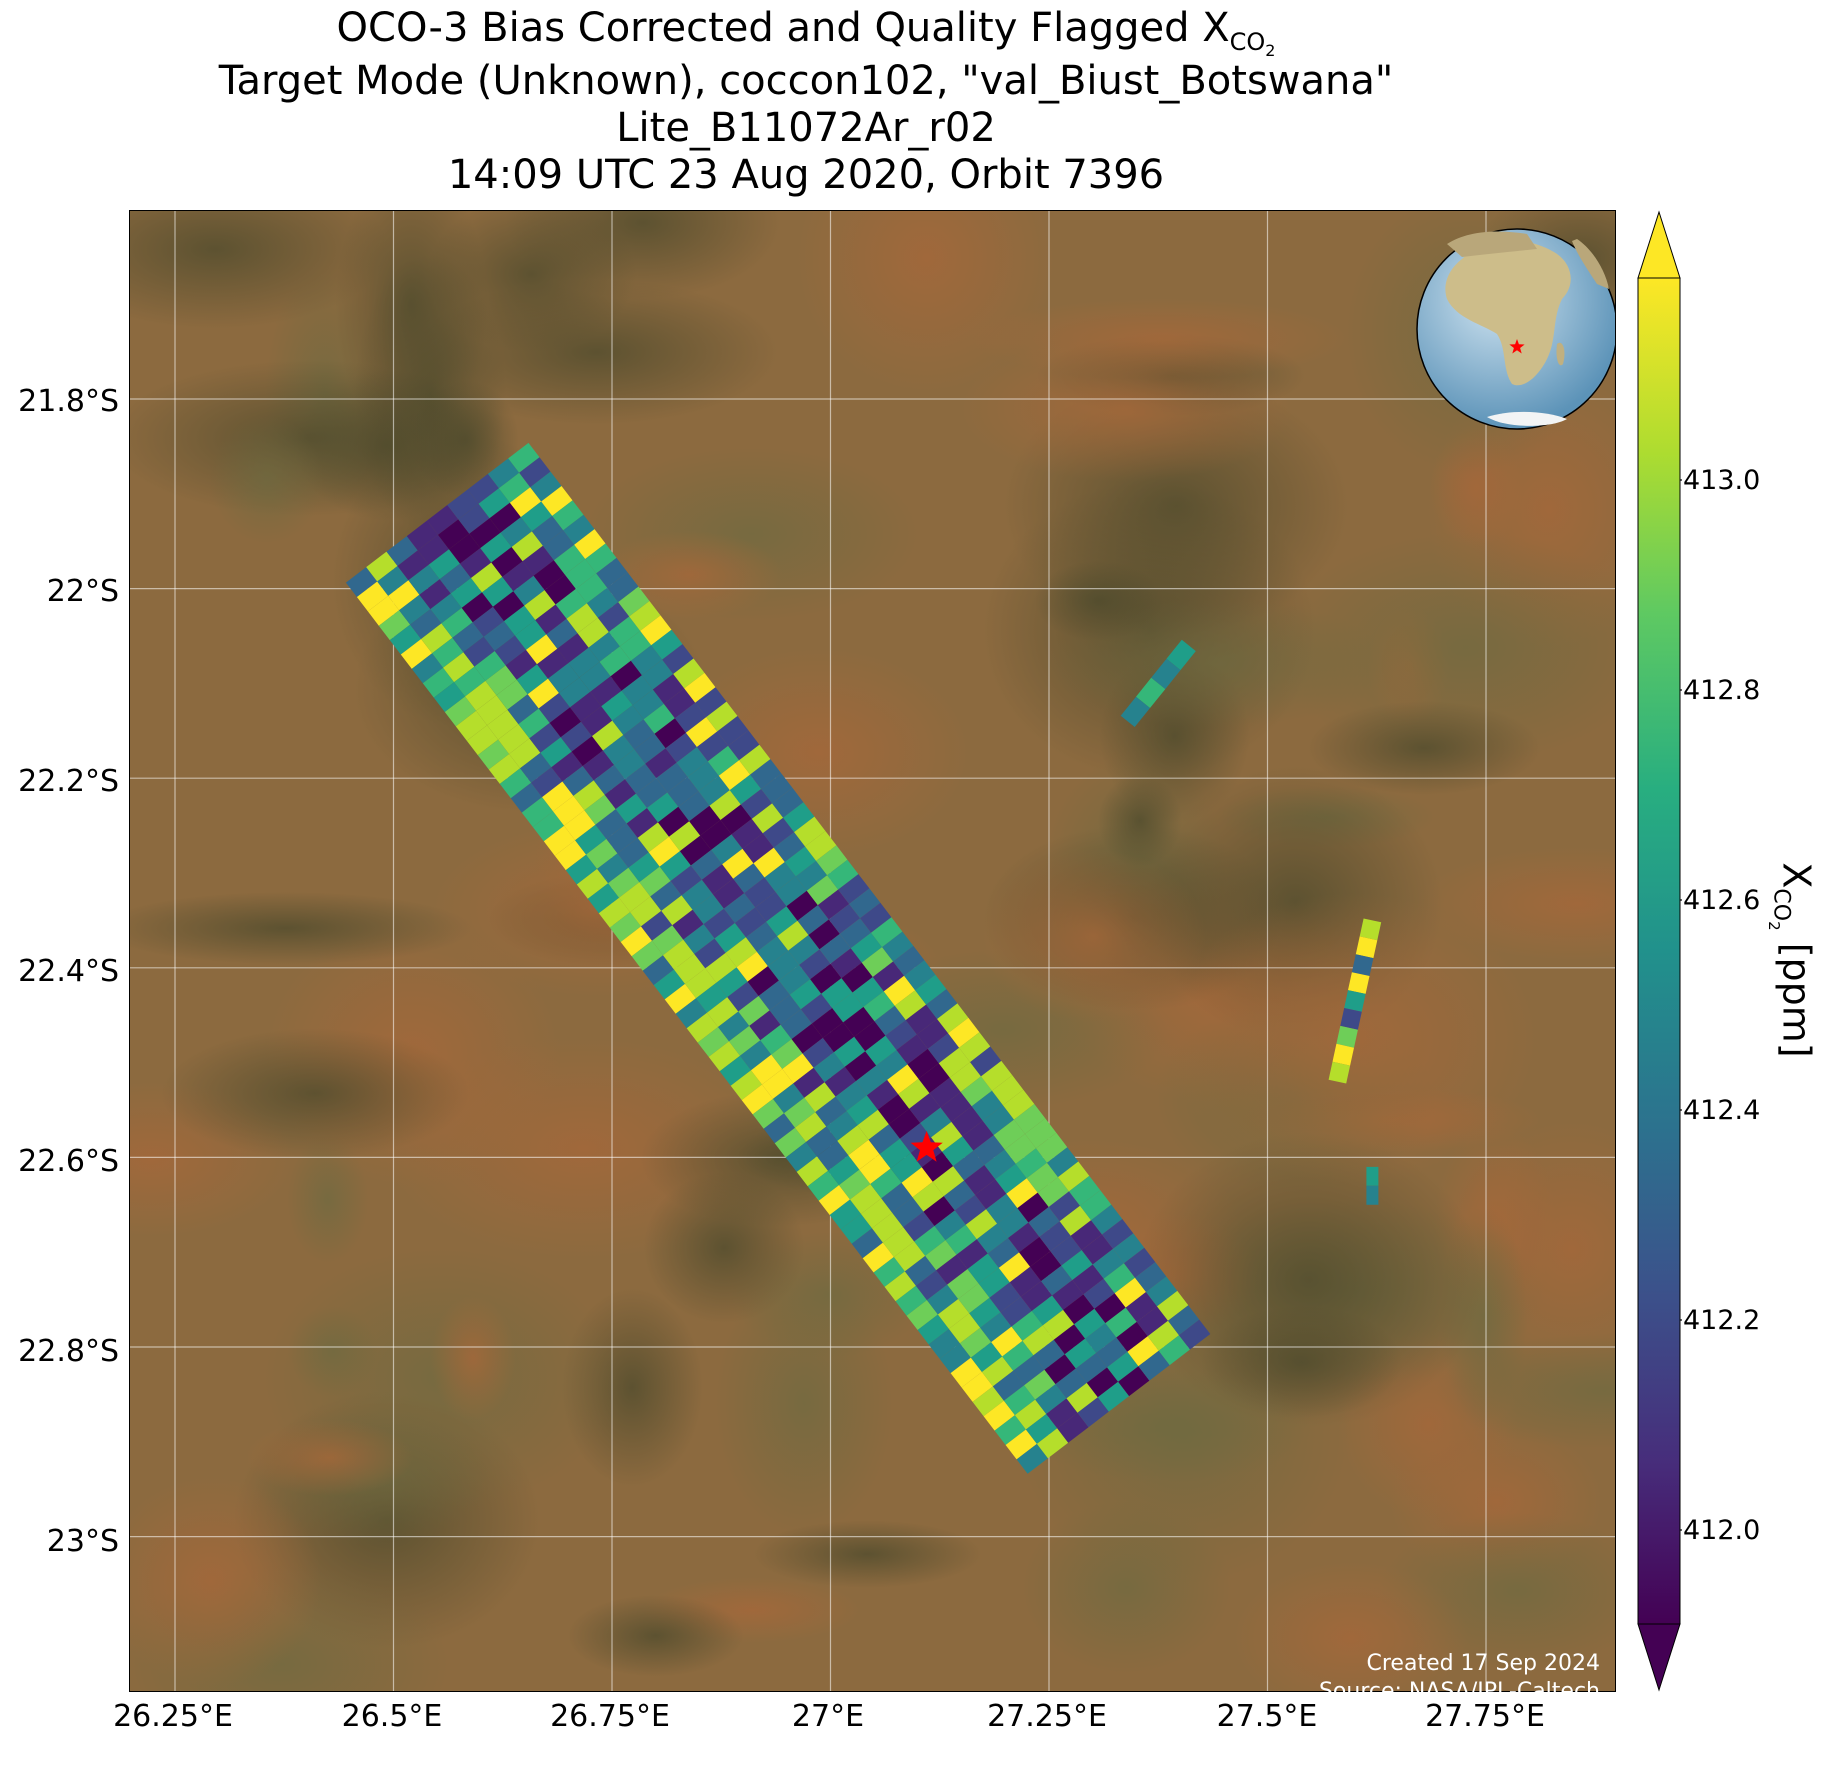  I want to click on ytick-label: 23°S, so click(82, 1541).